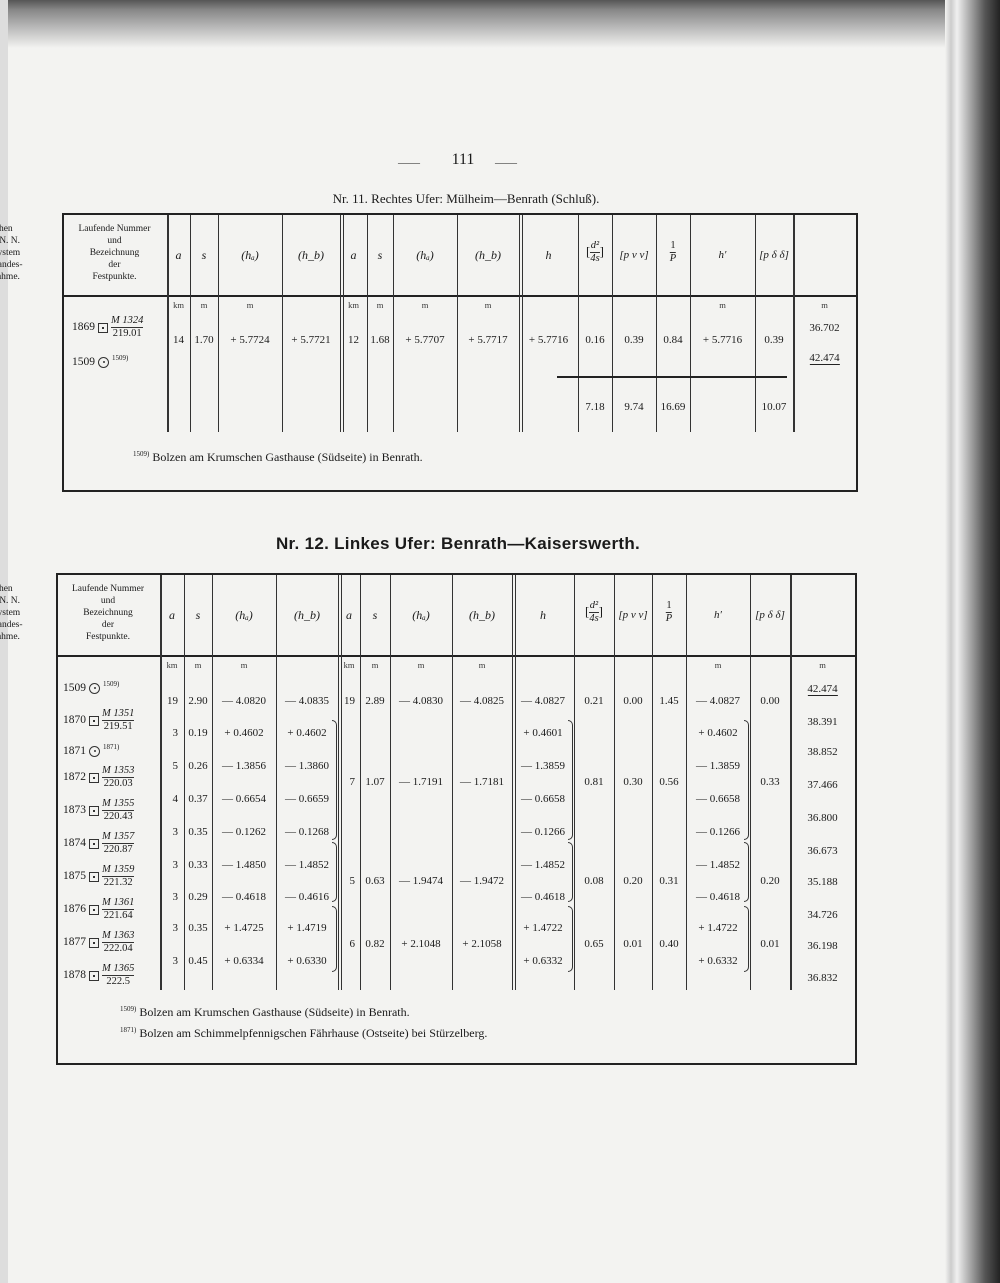  Describe the element at coordinates (594, 701) in the screenshot. I see `group-d2: 0.21` at that location.